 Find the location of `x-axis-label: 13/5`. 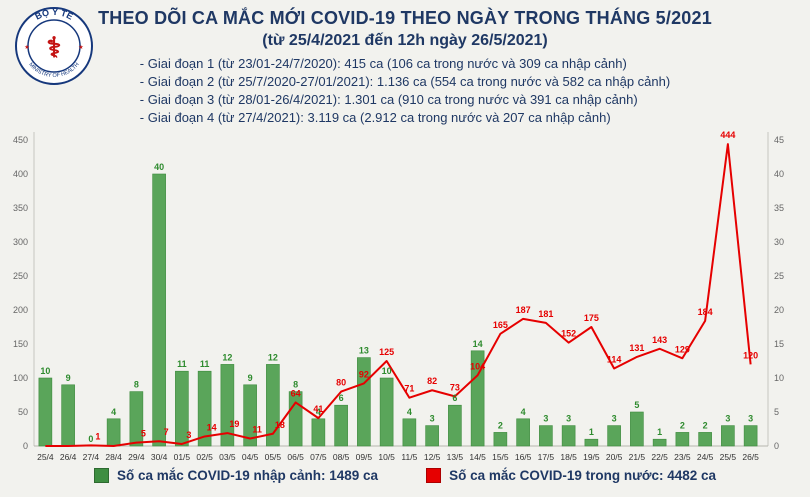

x-axis-label: 13/5 is located at coordinates (455, 457).